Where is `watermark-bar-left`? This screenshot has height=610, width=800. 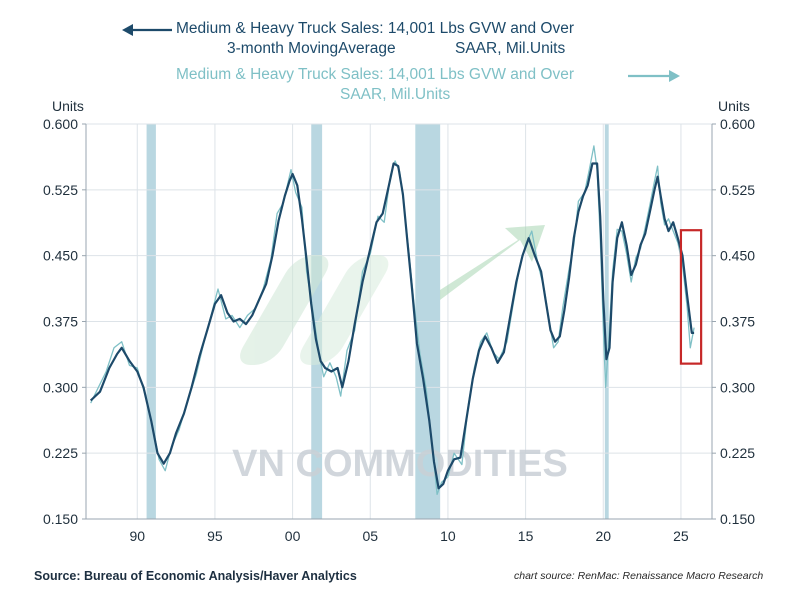
watermark-bar-left is located at coordinates (284, 310).